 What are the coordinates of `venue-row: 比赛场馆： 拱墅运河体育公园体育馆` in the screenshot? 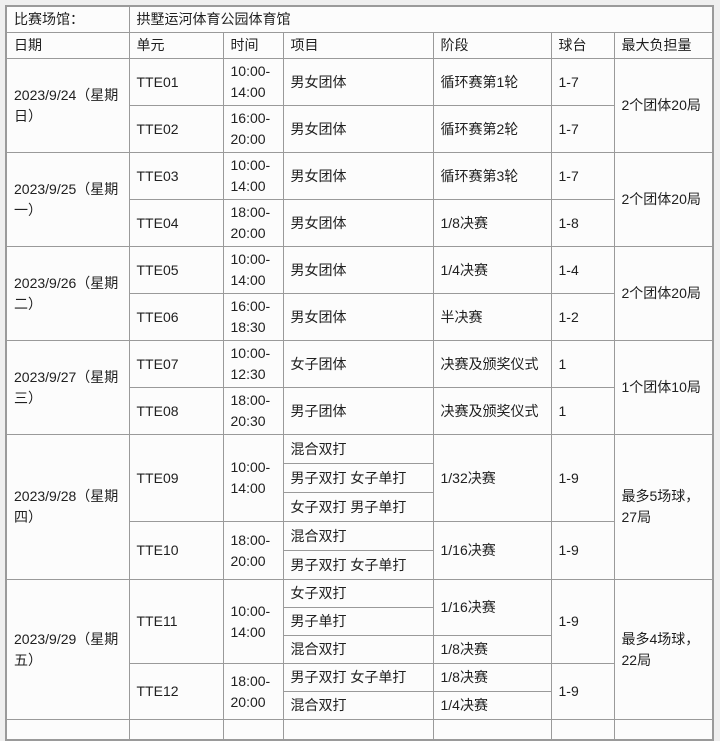 It's located at (359, 19).